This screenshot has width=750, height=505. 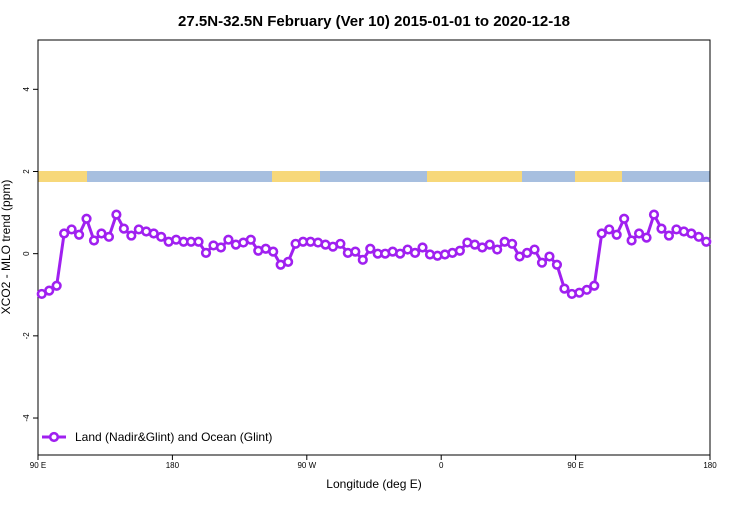 I want to click on y-tick-label: -2, so click(x=26, y=336).